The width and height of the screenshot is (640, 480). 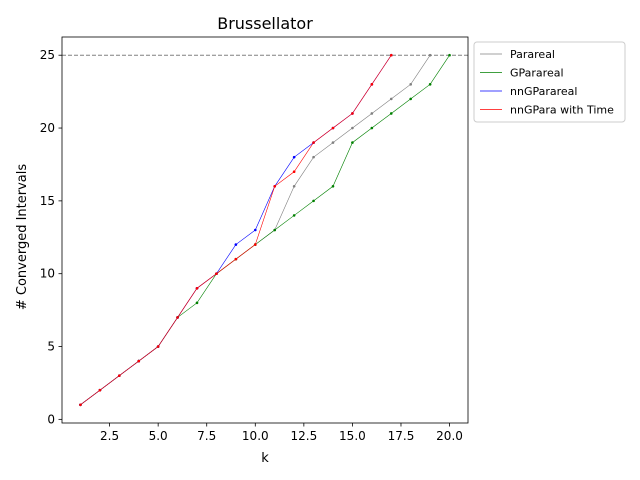 What do you see at coordinates (532, 54) in the screenshot?
I see `legend-label-0: Parareal` at bounding box center [532, 54].